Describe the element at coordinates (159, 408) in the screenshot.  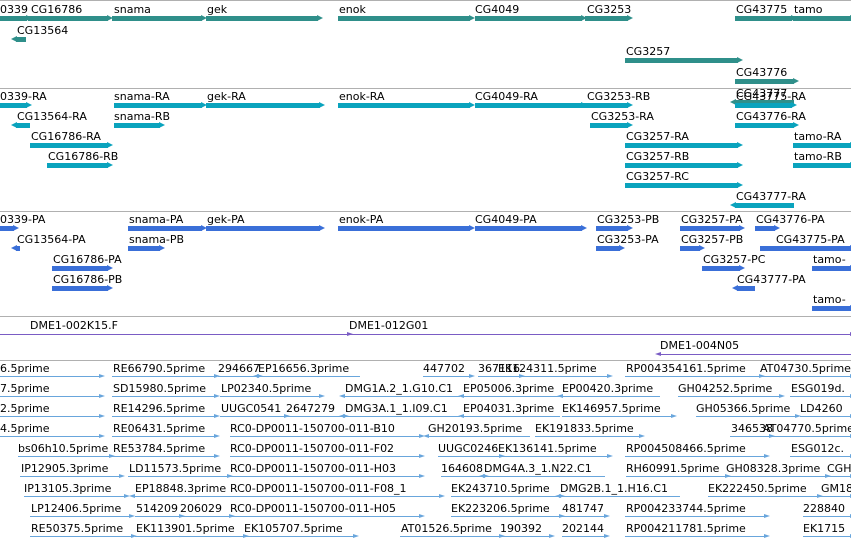
I see `feature-label: RE14296.5prime` at that location.